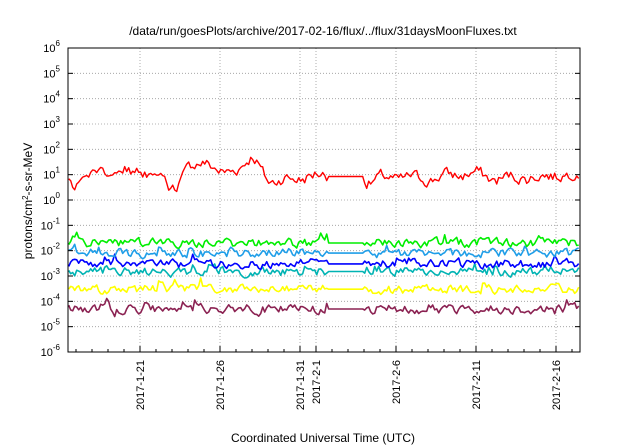 Image resolution: width=640 pixels, height=448 pixels. What do you see at coordinates (51, 351) in the screenshot?
I see `y-tick-label: 10⁻⁶` at bounding box center [51, 351].